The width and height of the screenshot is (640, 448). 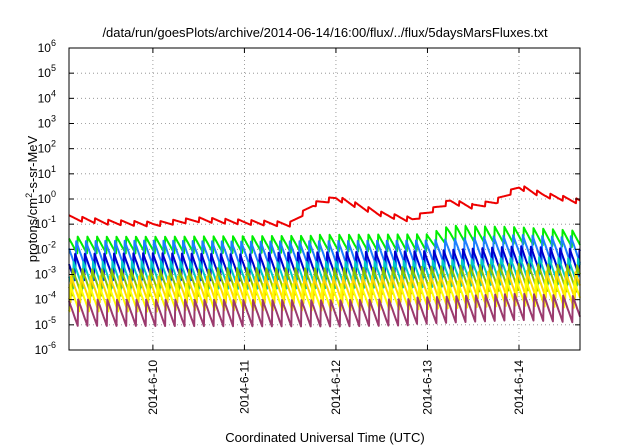 I want to click on y-tick-label: 10⁻⁴, so click(x=45, y=298).